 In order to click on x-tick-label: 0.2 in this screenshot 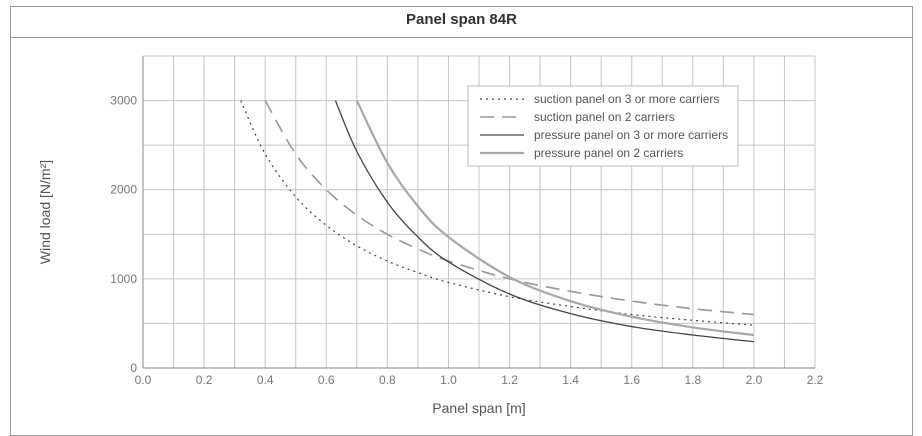, I will do `click(204, 380)`.